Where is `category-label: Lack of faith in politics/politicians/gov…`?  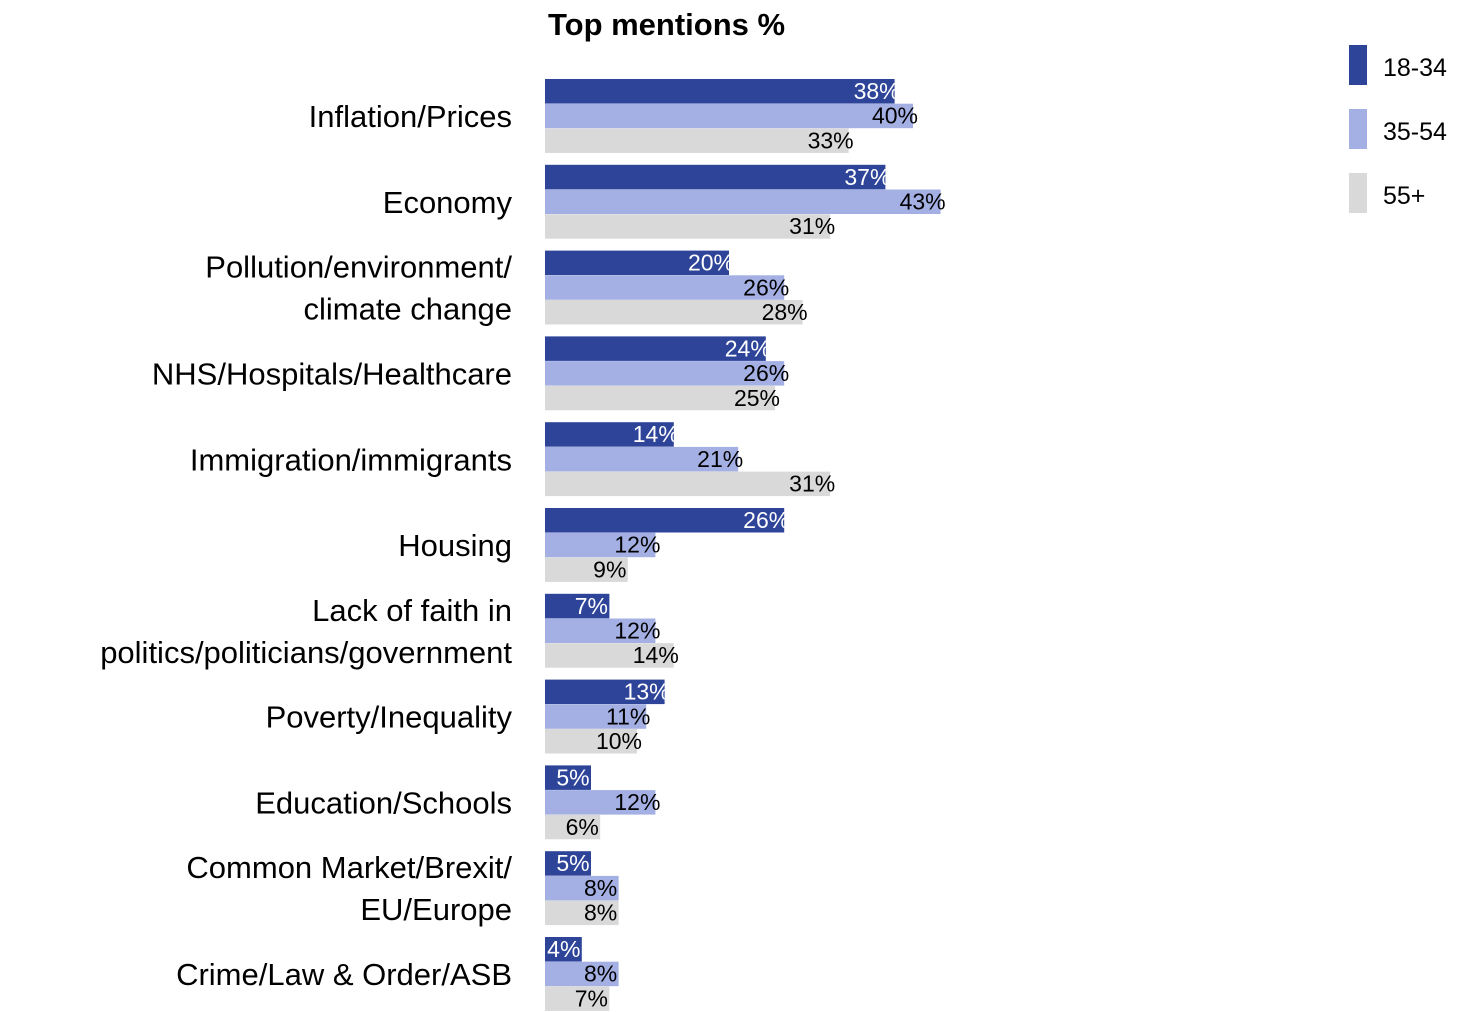 category-label: Lack of faith in politics/politicians/gov… is located at coordinates (306, 631).